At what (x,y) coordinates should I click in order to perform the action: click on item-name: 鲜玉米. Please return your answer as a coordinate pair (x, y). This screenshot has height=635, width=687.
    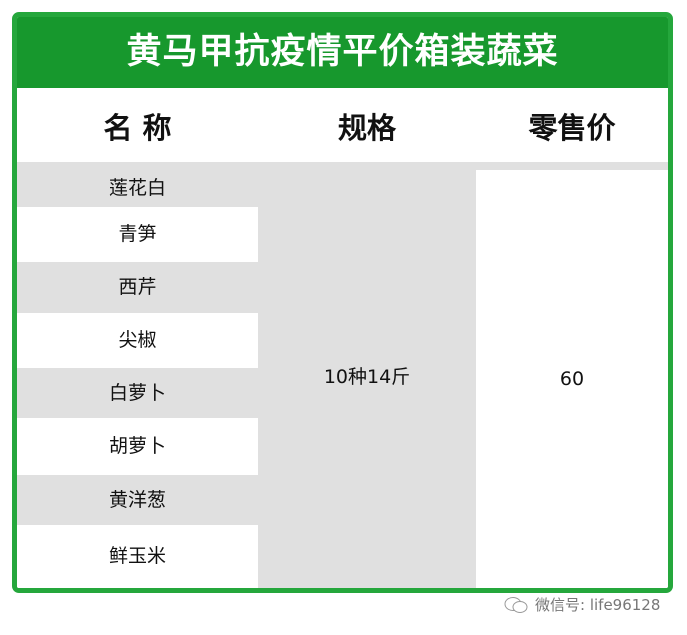
    Looking at the image, I should click on (137, 556).